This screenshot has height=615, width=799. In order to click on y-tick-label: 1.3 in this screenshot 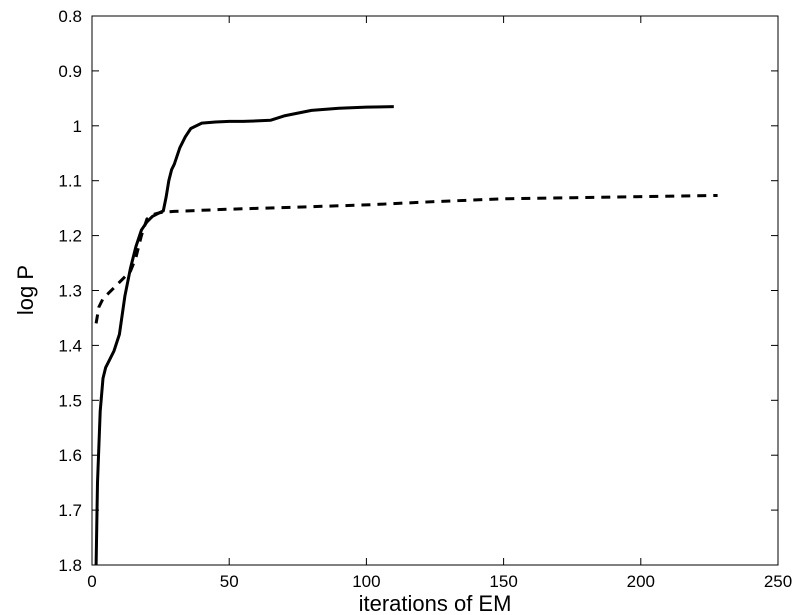, I will do `click(70, 291)`.